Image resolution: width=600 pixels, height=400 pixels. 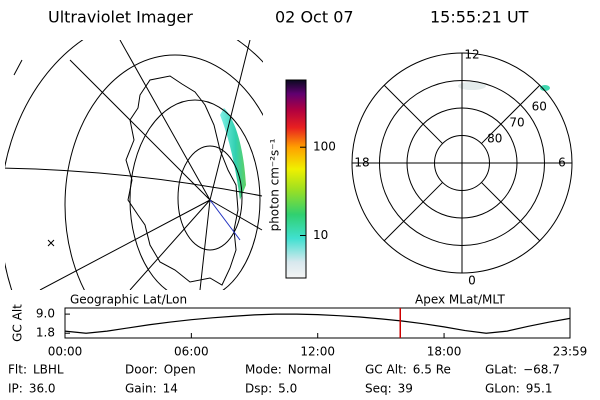 I want to click on lat-label: 60, so click(x=539, y=106).